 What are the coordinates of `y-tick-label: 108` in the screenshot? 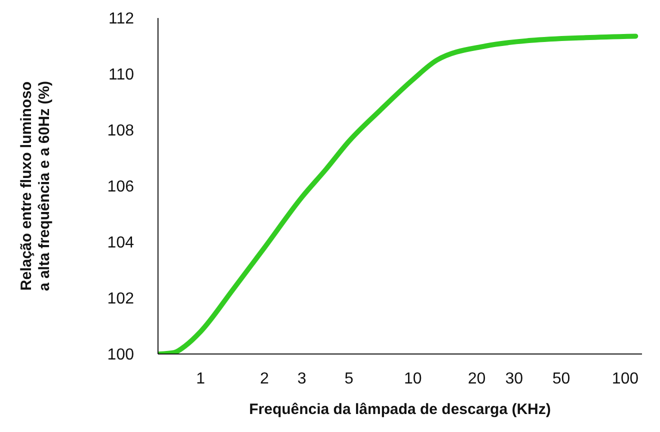 It's located at (120, 131).